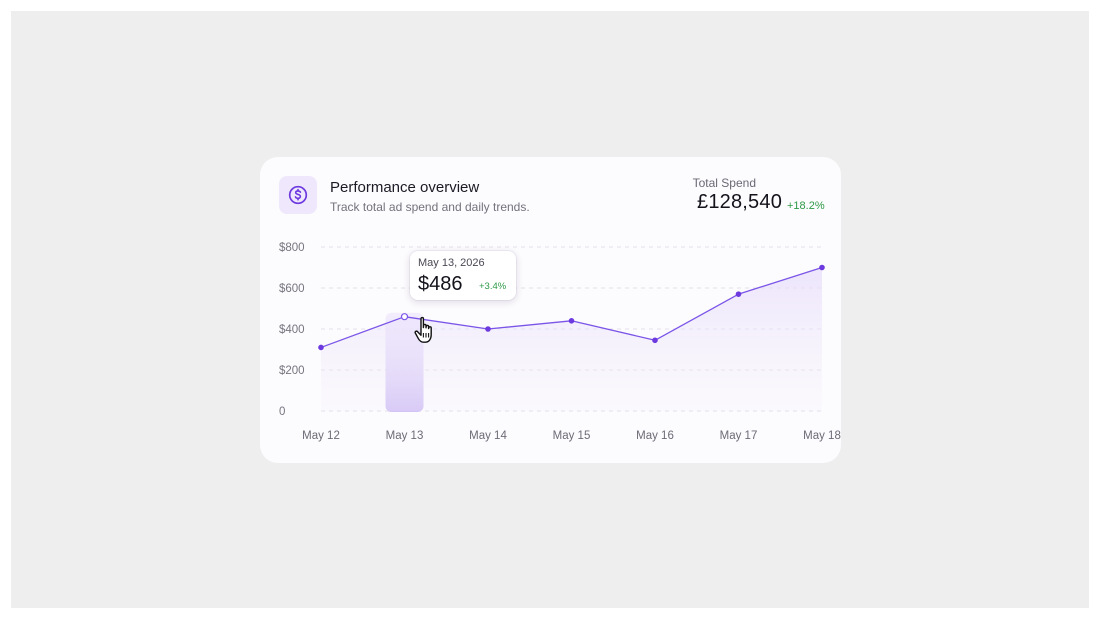 The image size is (1100, 619). What do you see at coordinates (405, 187) in the screenshot?
I see `card-title: Performance overview` at bounding box center [405, 187].